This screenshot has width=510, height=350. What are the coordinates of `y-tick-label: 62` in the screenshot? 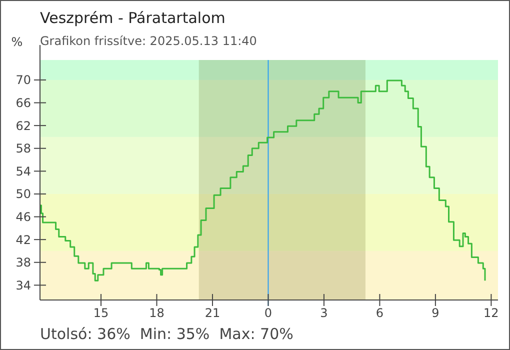 It's located at (23, 125).